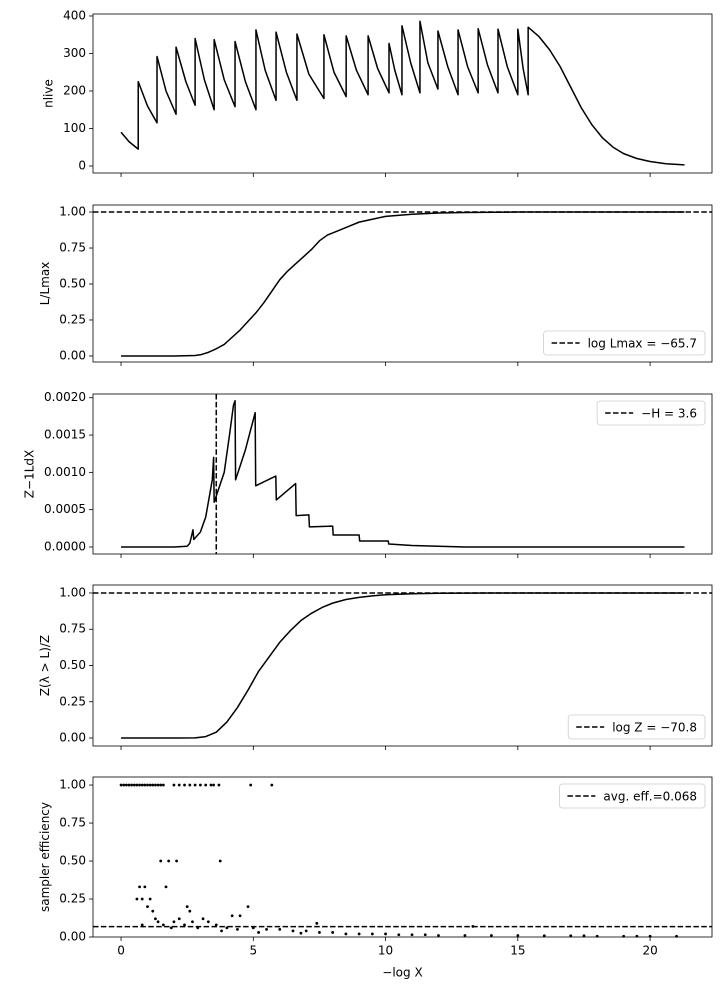 The height and width of the screenshot is (994, 722). I want to click on x-tick-label: 5, so click(253, 951).